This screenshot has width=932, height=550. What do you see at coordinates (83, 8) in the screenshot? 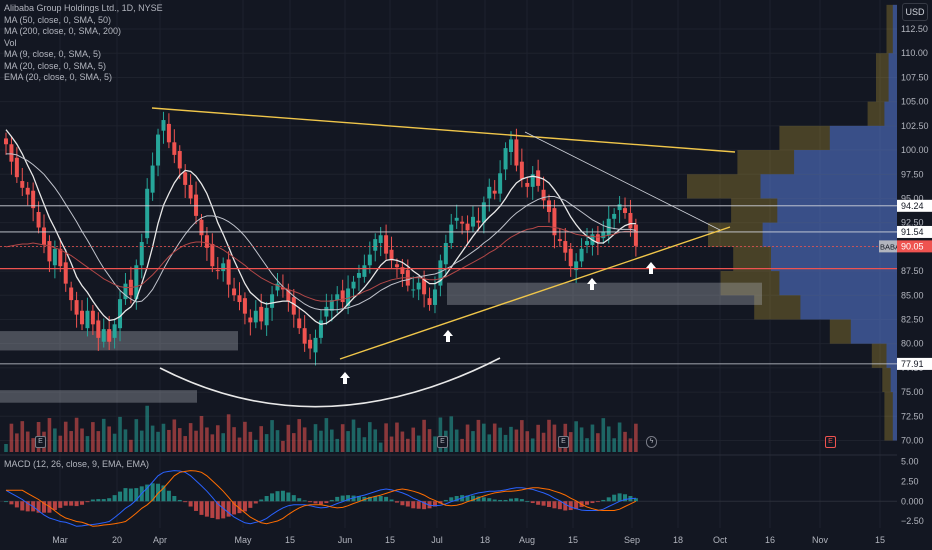
I see `symbol-title: Alibaba Group Holdings Ltd., 1D, NYSE` at bounding box center [83, 8].